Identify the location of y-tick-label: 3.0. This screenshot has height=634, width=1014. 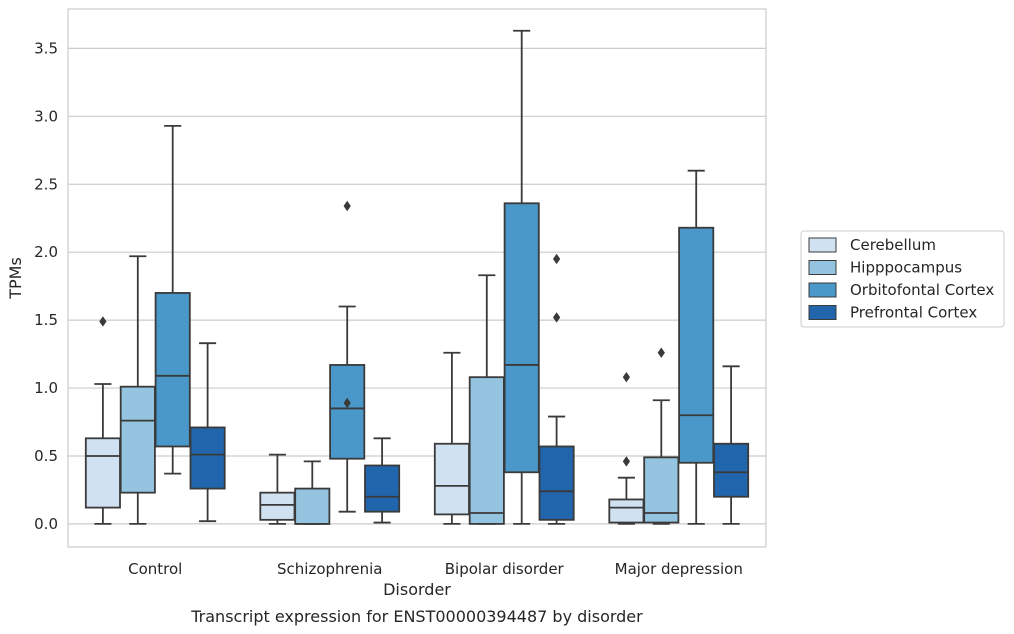
(46, 116).